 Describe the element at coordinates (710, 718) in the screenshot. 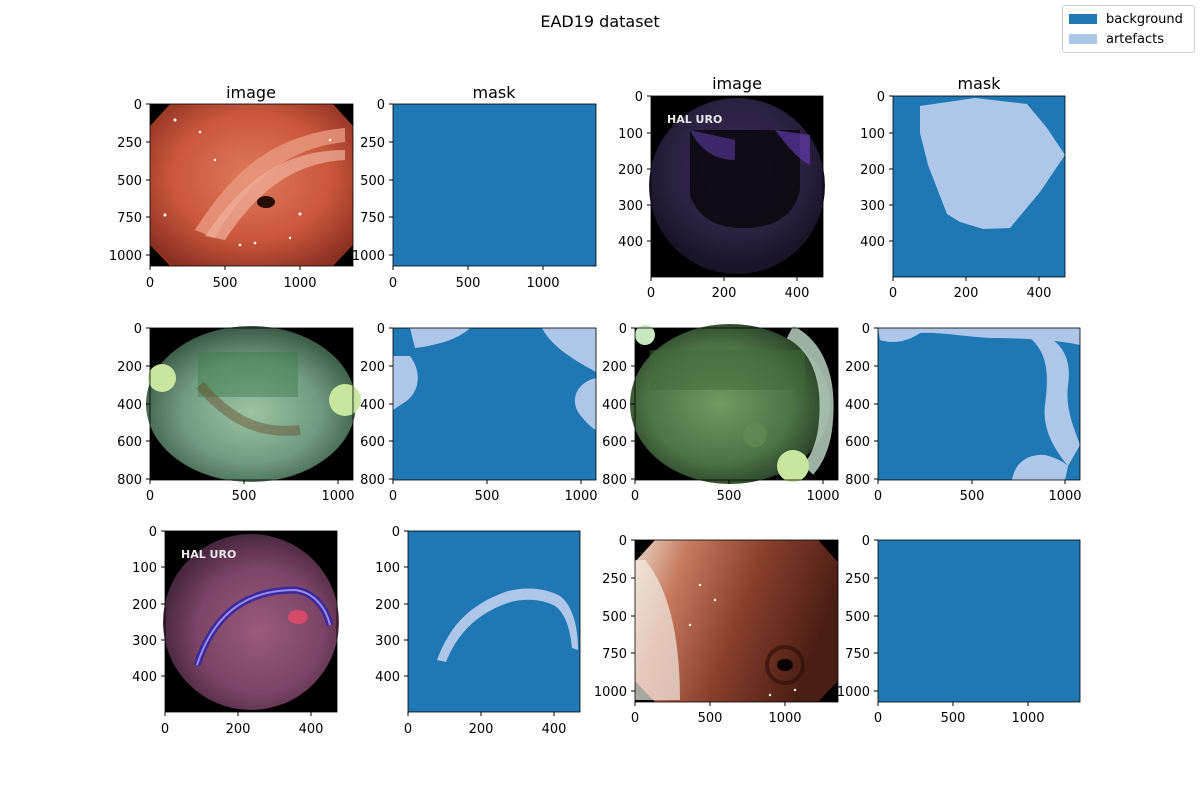

I see `panel-11-xtick-1: 500` at that location.